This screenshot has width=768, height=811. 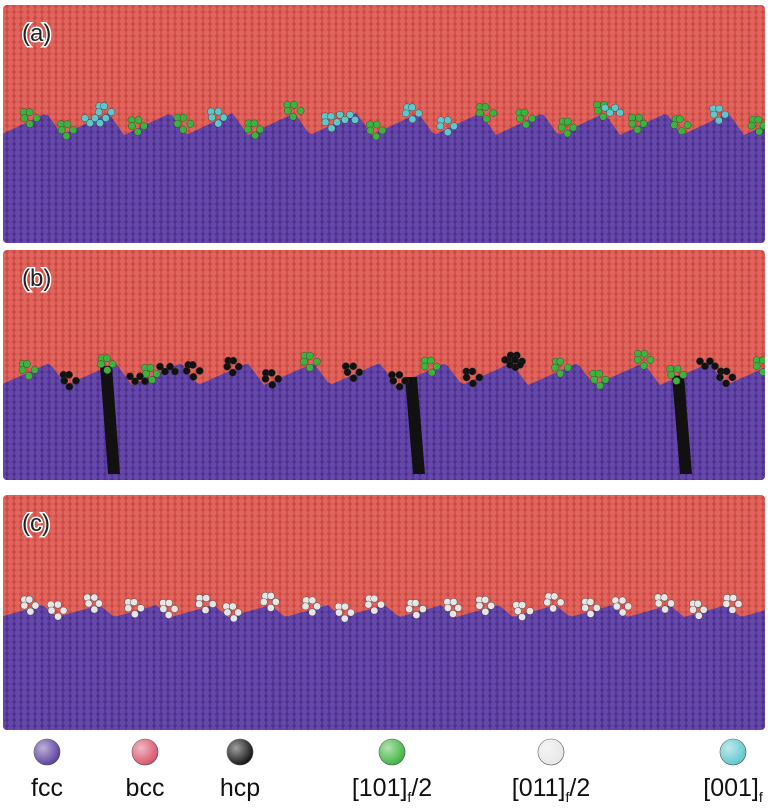 What do you see at coordinates (36, 278) in the screenshot?
I see `panel-label: (b)` at bounding box center [36, 278].